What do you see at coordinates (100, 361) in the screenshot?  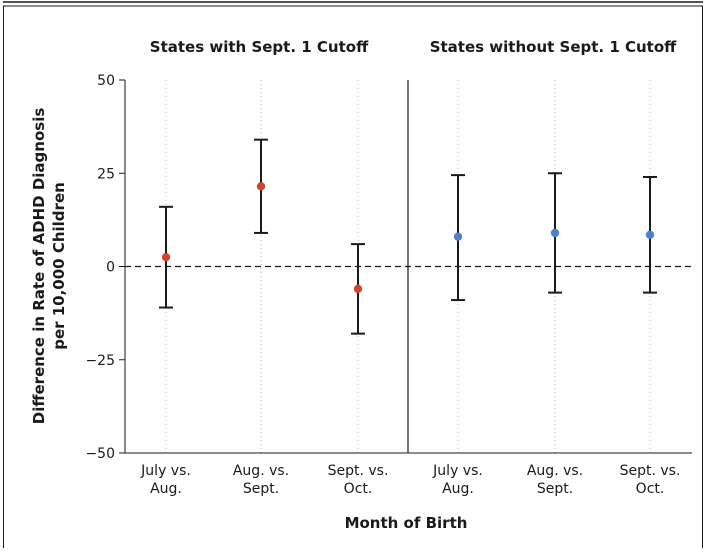 I see `y-tick-label-3: −25` at bounding box center [100, 361].